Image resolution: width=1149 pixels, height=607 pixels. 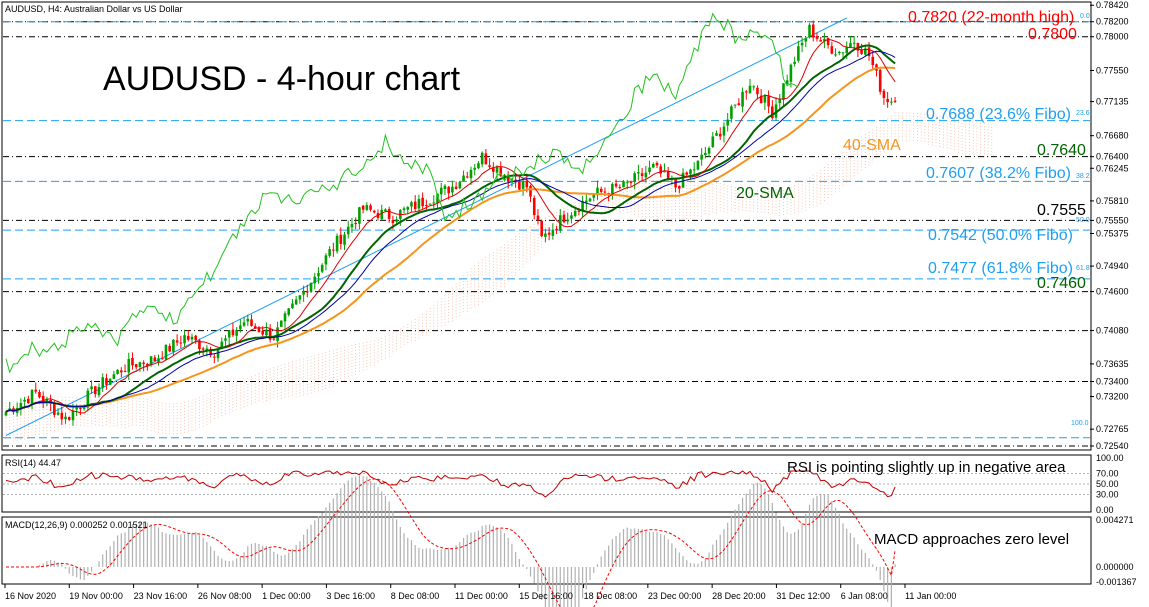 I want to click on time-tick-label: 16 Nov 2020, so click(x=30, y=596).